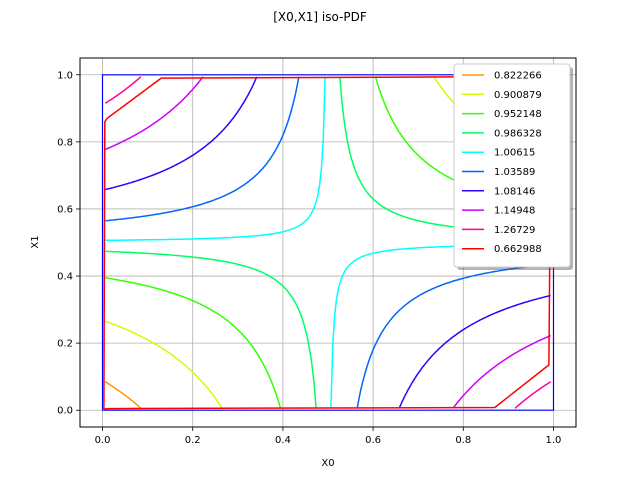 Image resolution: width=640 pixels, height=480 pixels. I want to click on x-tick-label: 0.8, so click(463, 440).